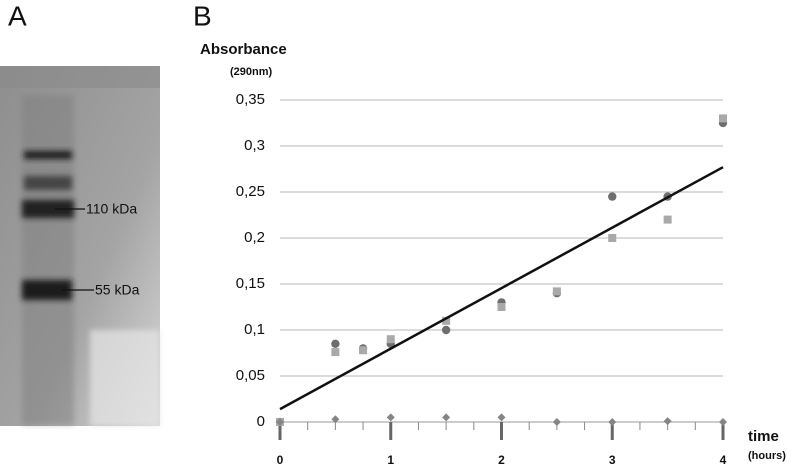  What do you see at coordinates (612, 460) in the screenshot?
I see `x-tick-label: 3` at bounding box center [612, 460].